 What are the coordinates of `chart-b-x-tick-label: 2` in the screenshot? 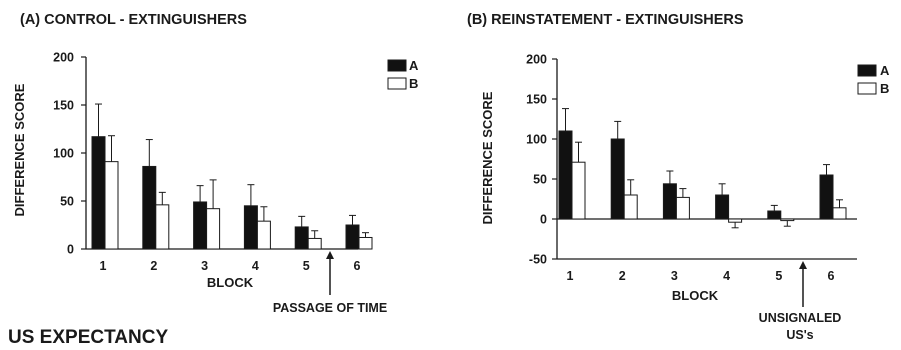 It's located at (622, 276).